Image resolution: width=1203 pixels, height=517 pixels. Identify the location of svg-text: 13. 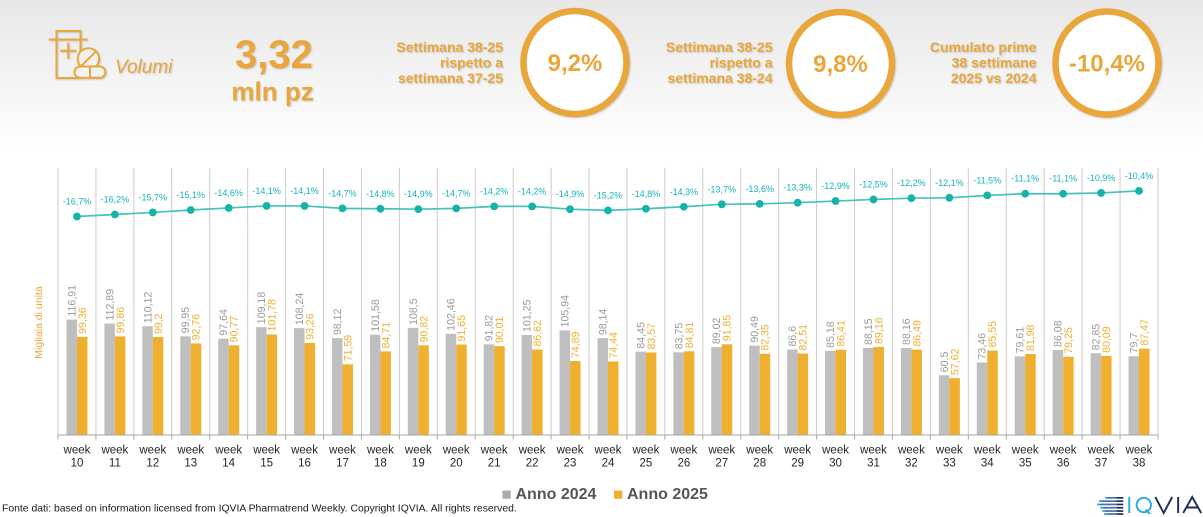
(190, 464).